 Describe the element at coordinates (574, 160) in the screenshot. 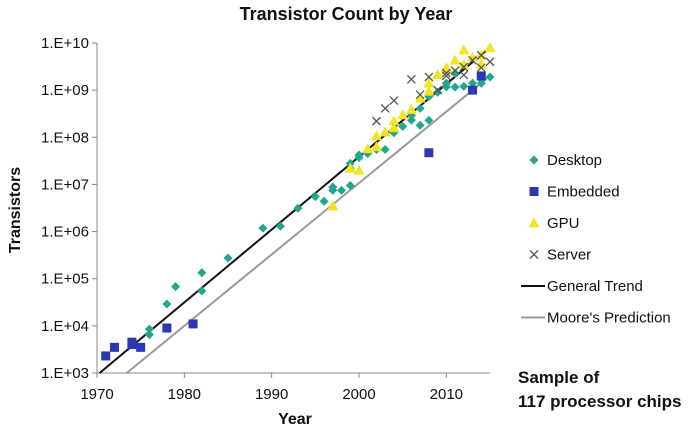

I see `legend-desktop-label: Desktop` at that location.